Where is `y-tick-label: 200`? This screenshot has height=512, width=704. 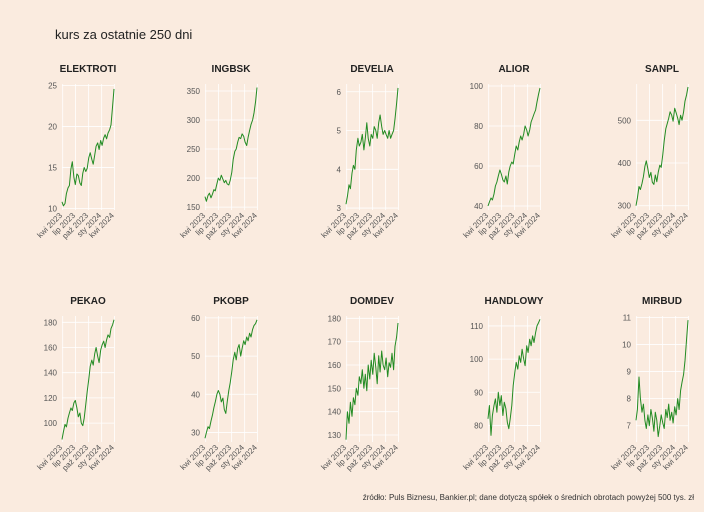 y-tick-label: 200 is located at coordinates (194, 178).